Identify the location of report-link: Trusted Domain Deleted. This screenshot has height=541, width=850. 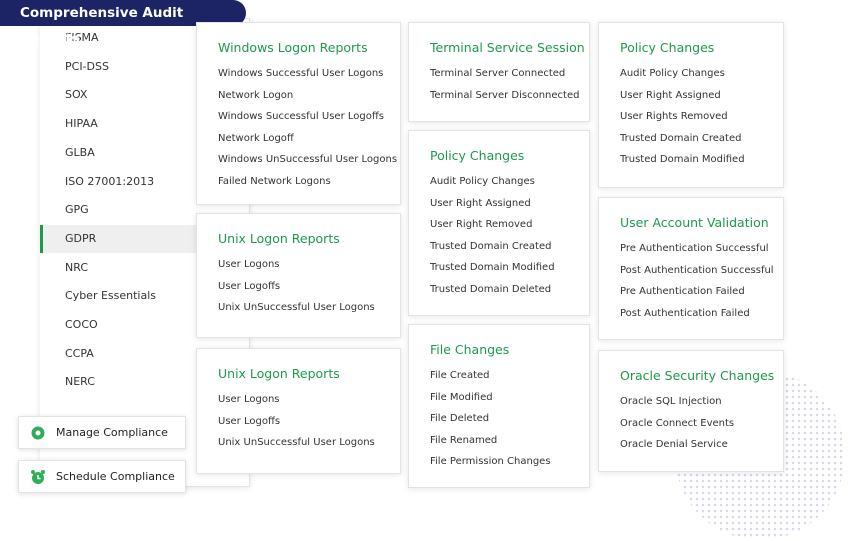
(491, 289).